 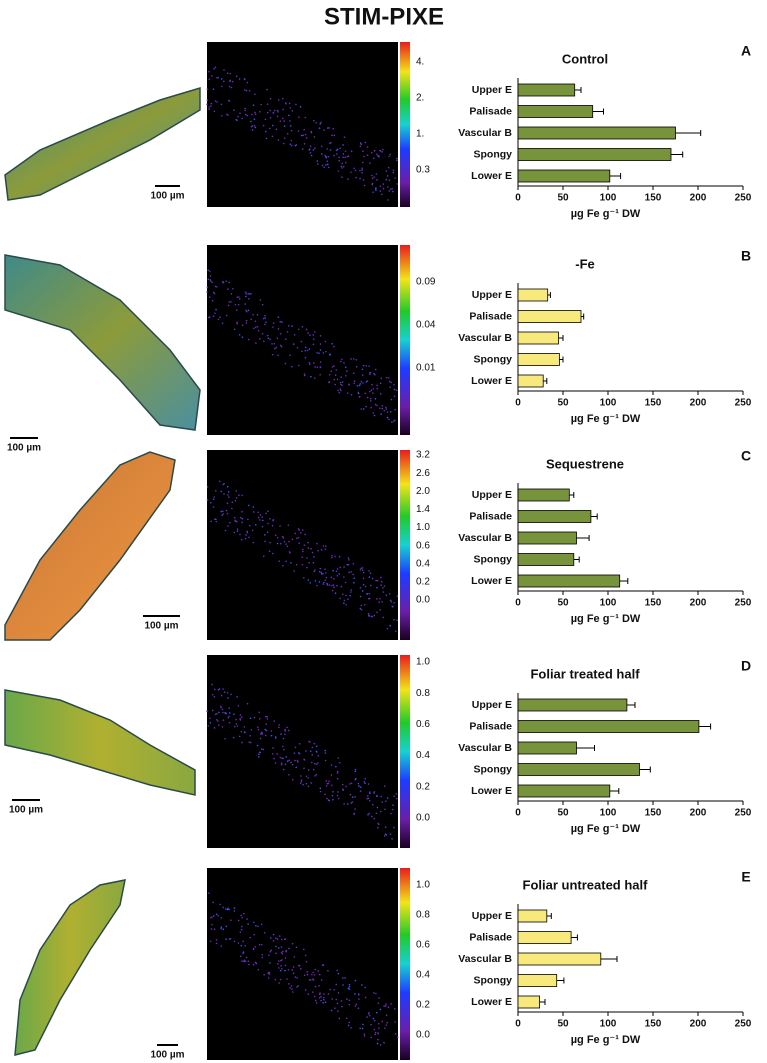 I want to click on x-tick-label: 150, so click(x=653, y=813).